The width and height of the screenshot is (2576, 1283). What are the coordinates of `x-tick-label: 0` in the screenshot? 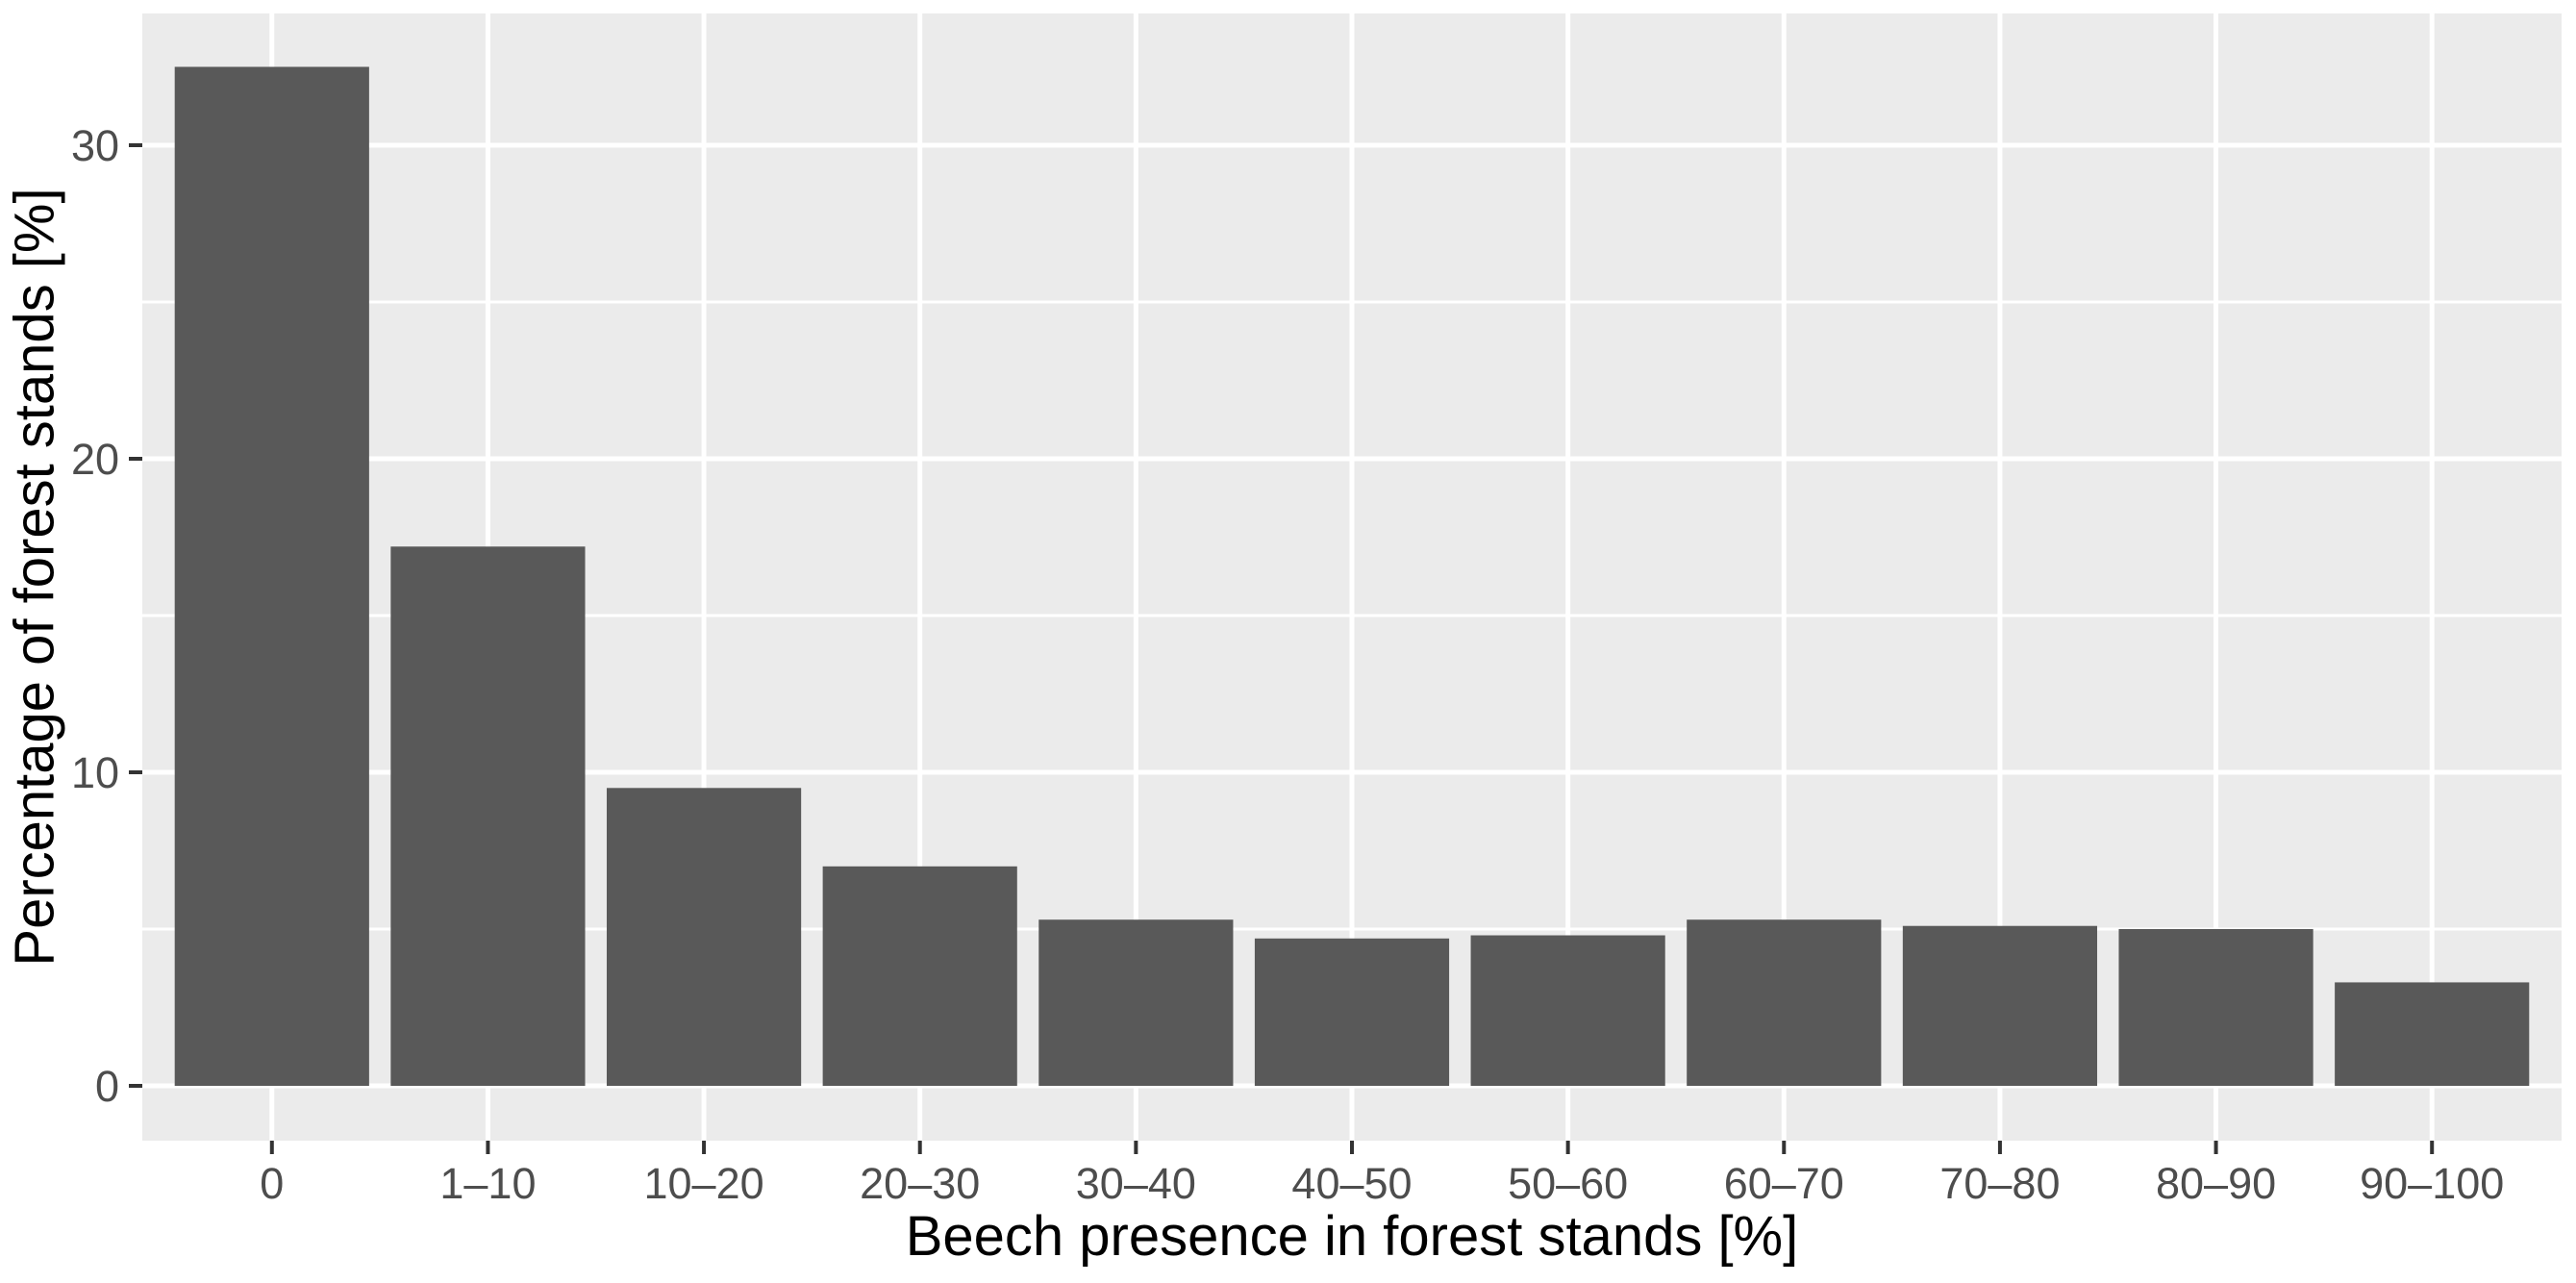 It's located at (272, 1183).